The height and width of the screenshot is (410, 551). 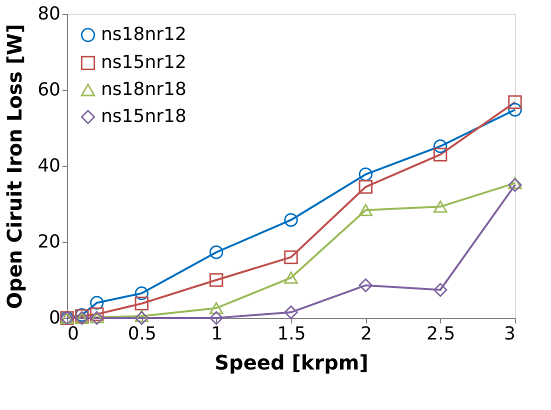 I want to click on y-tick-label: 0, so click(x=54, y=318).